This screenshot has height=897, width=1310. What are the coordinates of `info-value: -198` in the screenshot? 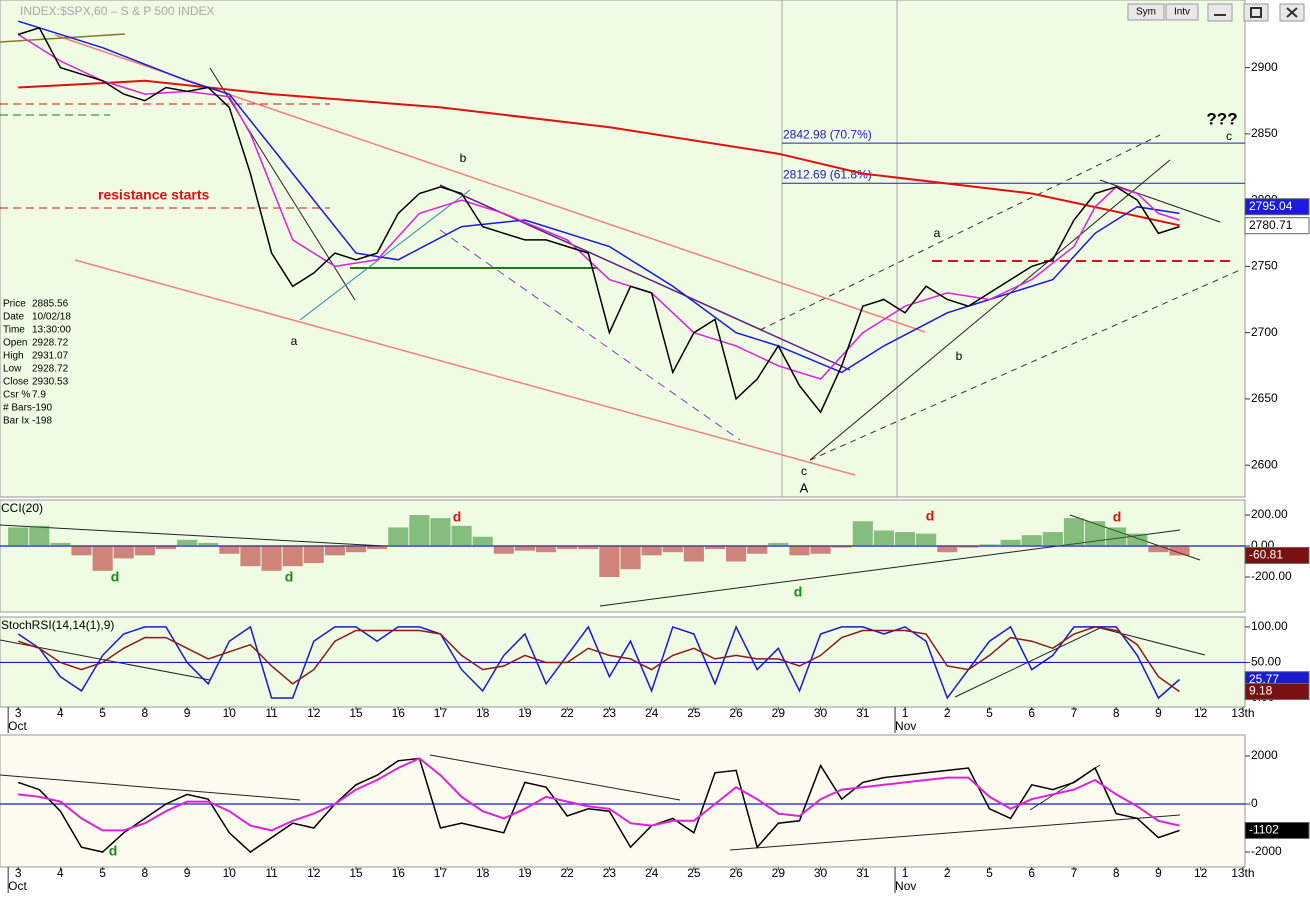 It's located at (42, 421).